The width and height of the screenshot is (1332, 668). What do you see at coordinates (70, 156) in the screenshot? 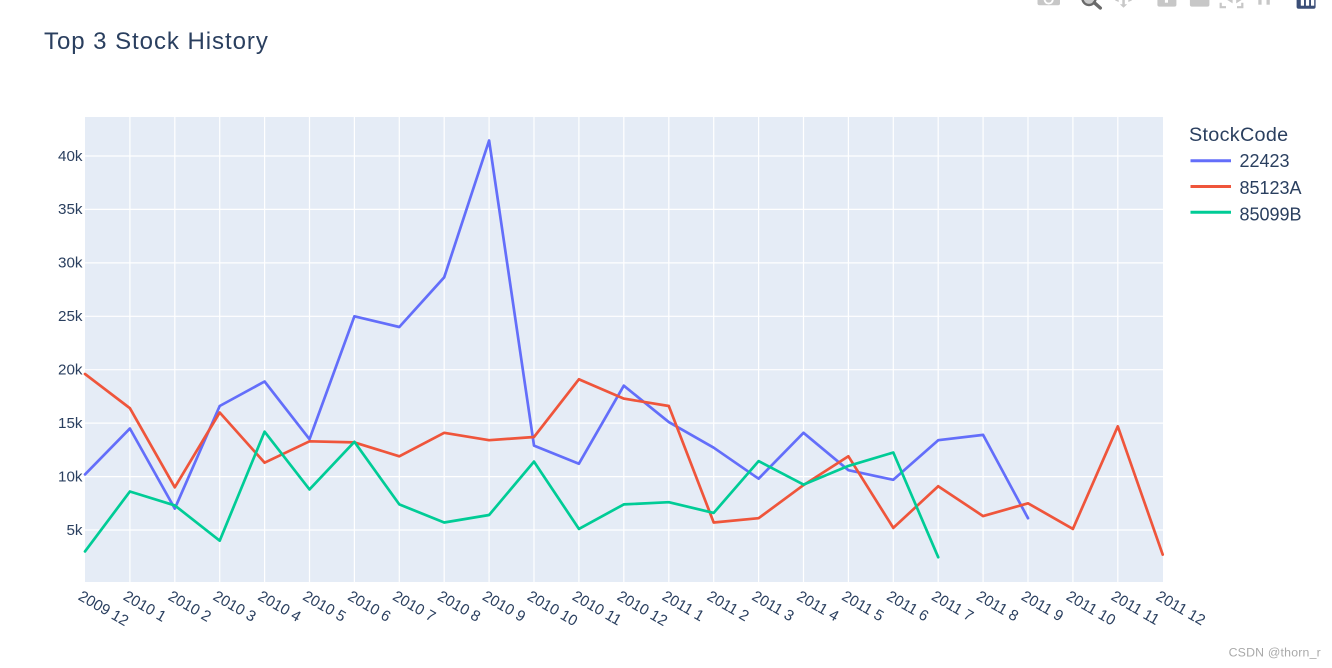
I see `svg-text: 40k` at bounding box center [70, 156].